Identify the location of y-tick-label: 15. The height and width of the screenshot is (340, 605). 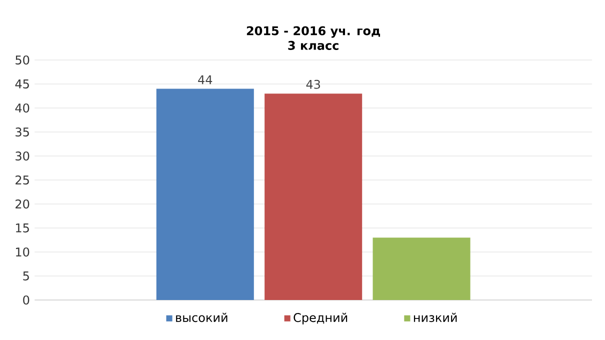
(22, 228).